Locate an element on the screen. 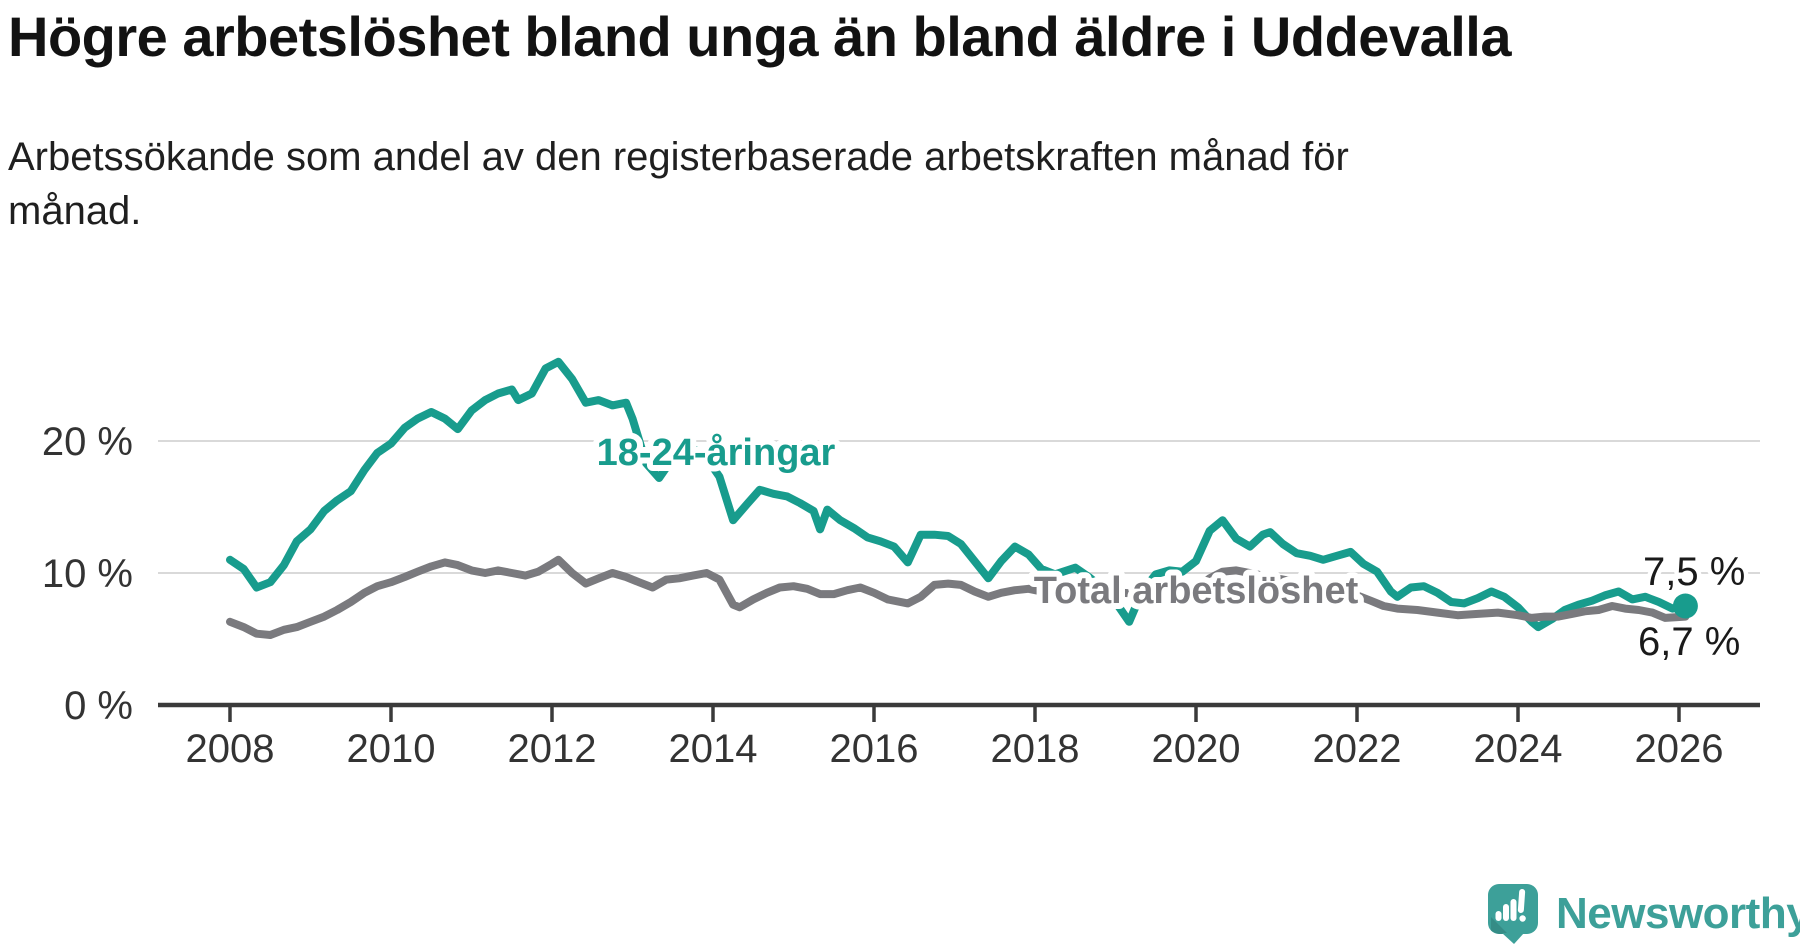  x-axis-tick-label: 2008 is located at coordinates (230, 749).